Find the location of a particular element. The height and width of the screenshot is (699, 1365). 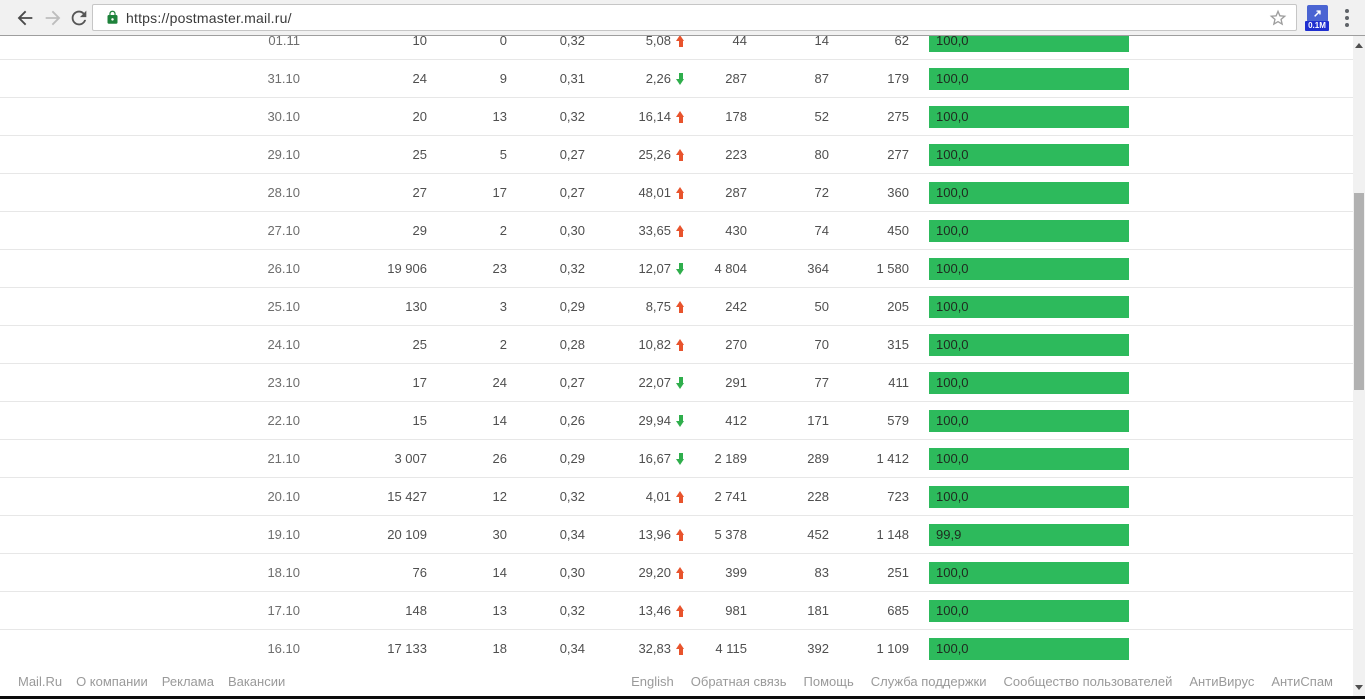

date-cell: 31.10 is located at coordinates (283, 78).